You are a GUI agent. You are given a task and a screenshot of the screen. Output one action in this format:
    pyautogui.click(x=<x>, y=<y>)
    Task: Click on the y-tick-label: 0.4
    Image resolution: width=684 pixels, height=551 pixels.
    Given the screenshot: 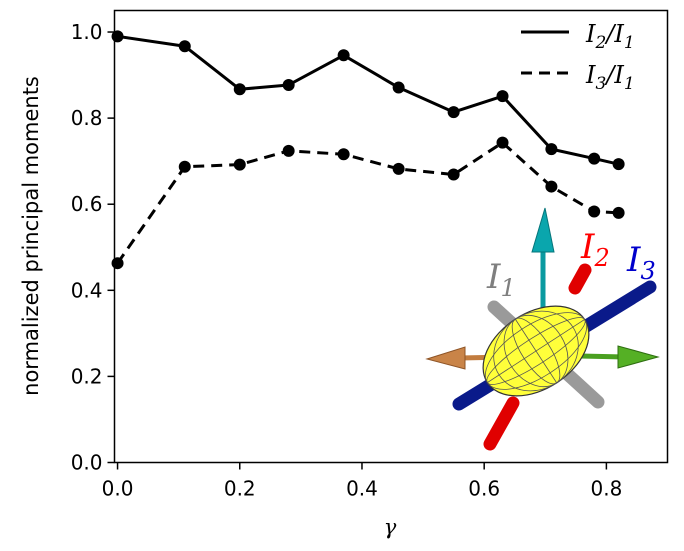 What is the action you would take?
    pyautogui.click(x=87, y=290)
    